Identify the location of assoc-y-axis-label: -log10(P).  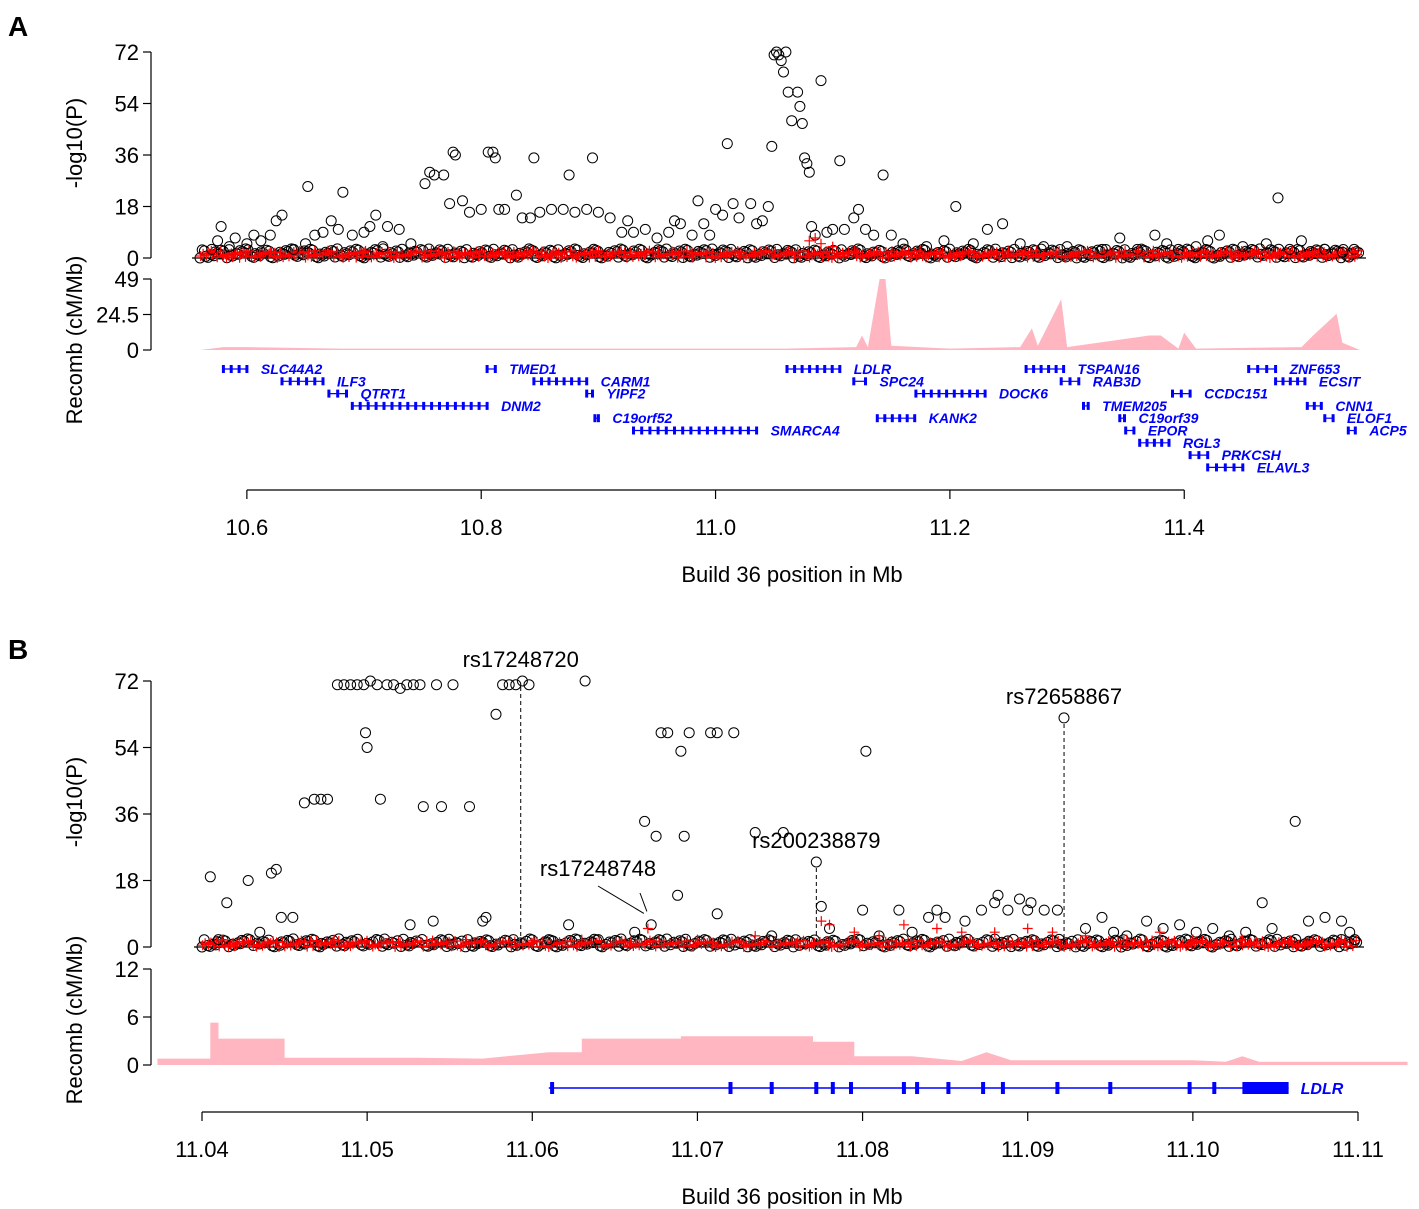
(74, 143).